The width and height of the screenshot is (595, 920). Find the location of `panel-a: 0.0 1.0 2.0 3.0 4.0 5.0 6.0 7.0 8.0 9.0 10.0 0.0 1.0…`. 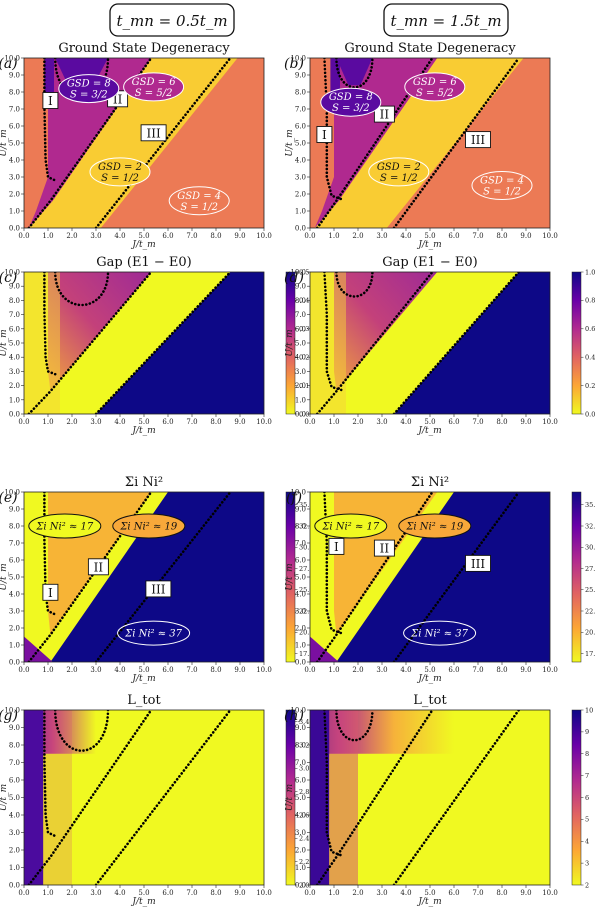

panel-a: 0.0 1.0 2.0 3.0 4.0 5.0 6.0 7.0 8.0 9.0 10.0 0.0 1.0… is located at coordinates (136, 145).